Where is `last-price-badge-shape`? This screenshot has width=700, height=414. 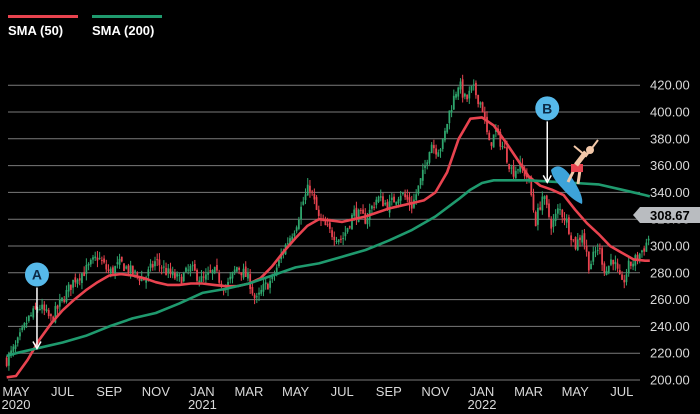
last-price-badge-shape is located at coordinates (666, 215).